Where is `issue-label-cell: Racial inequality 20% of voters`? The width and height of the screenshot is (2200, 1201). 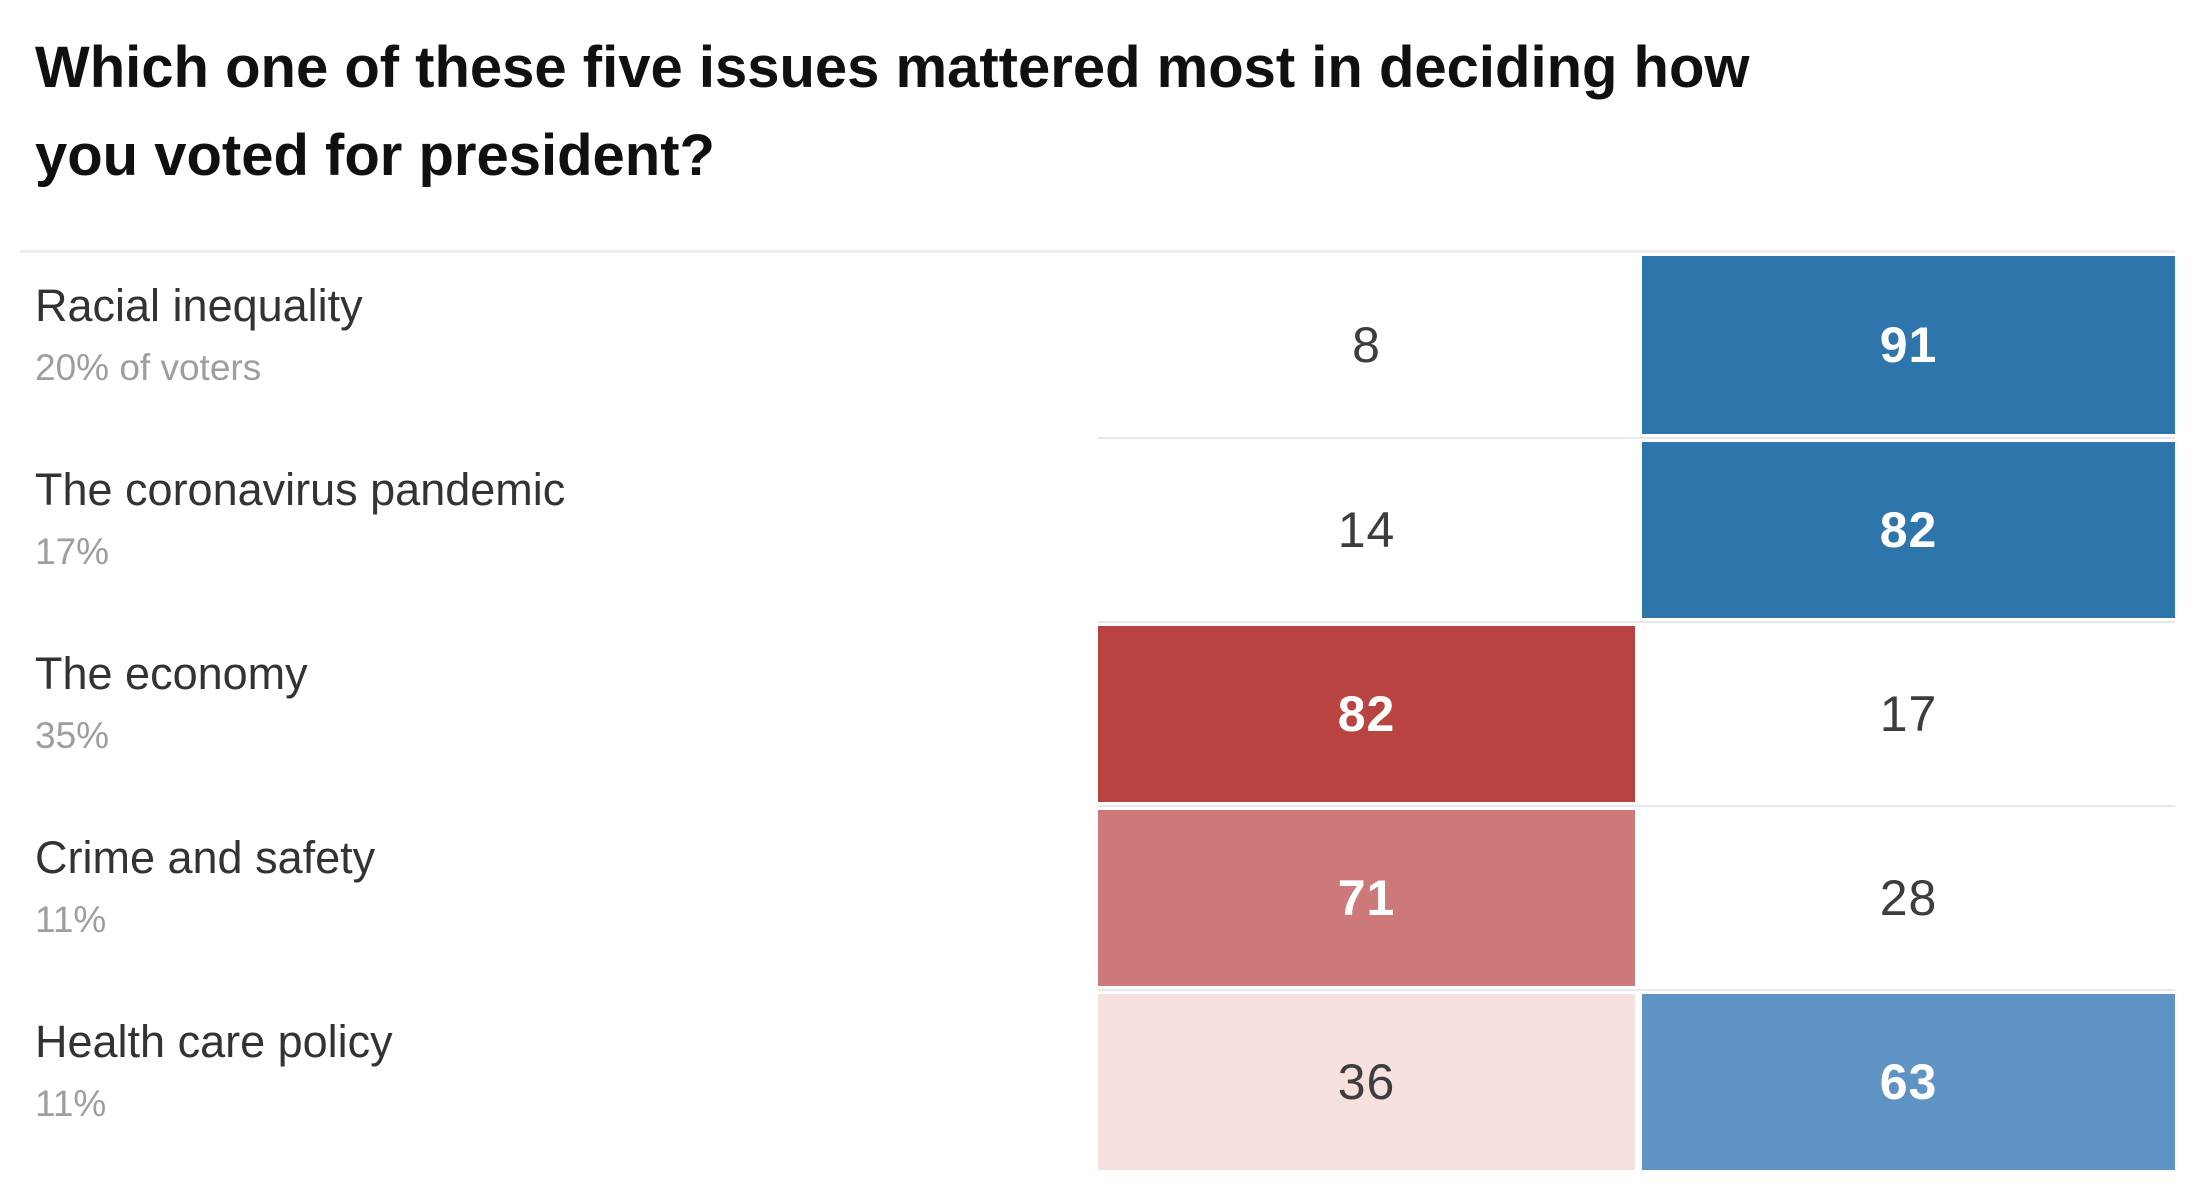 issue-label-cell: Racial inequality 20% of voters is located at coordinates (566, 345).